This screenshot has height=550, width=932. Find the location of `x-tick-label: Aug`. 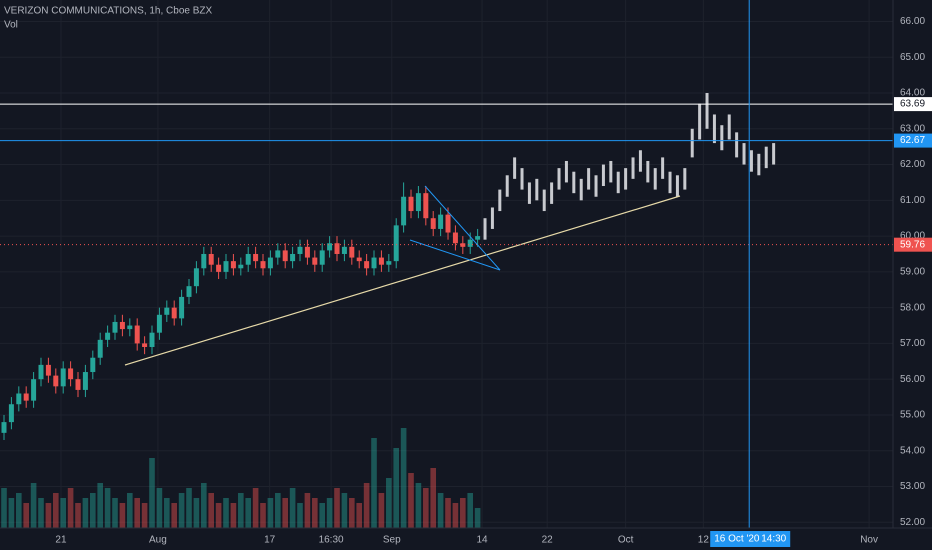

x-tick-label: Aug is located at coordinates (158, 540).